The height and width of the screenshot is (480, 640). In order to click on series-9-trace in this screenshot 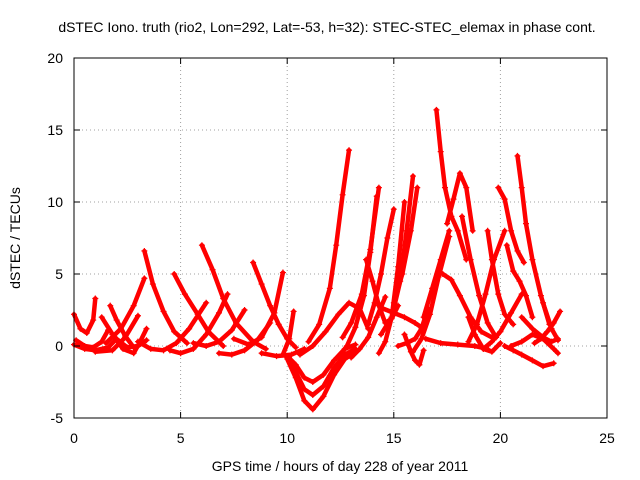, I will do `click(166, 297)`.